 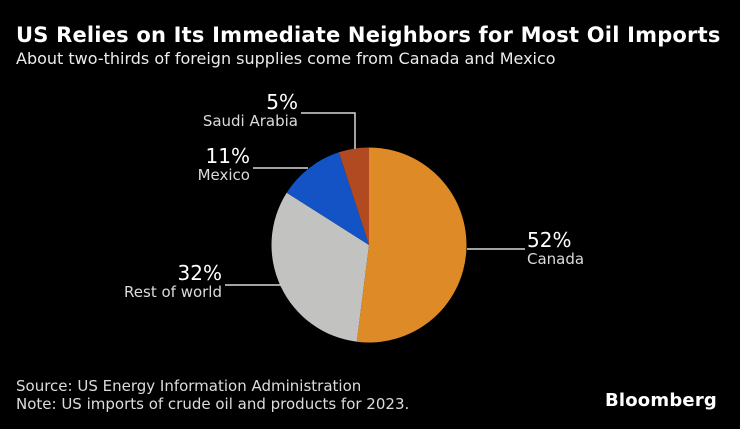 I want to click on slice-name: Canada, so click(x=556, y=259).